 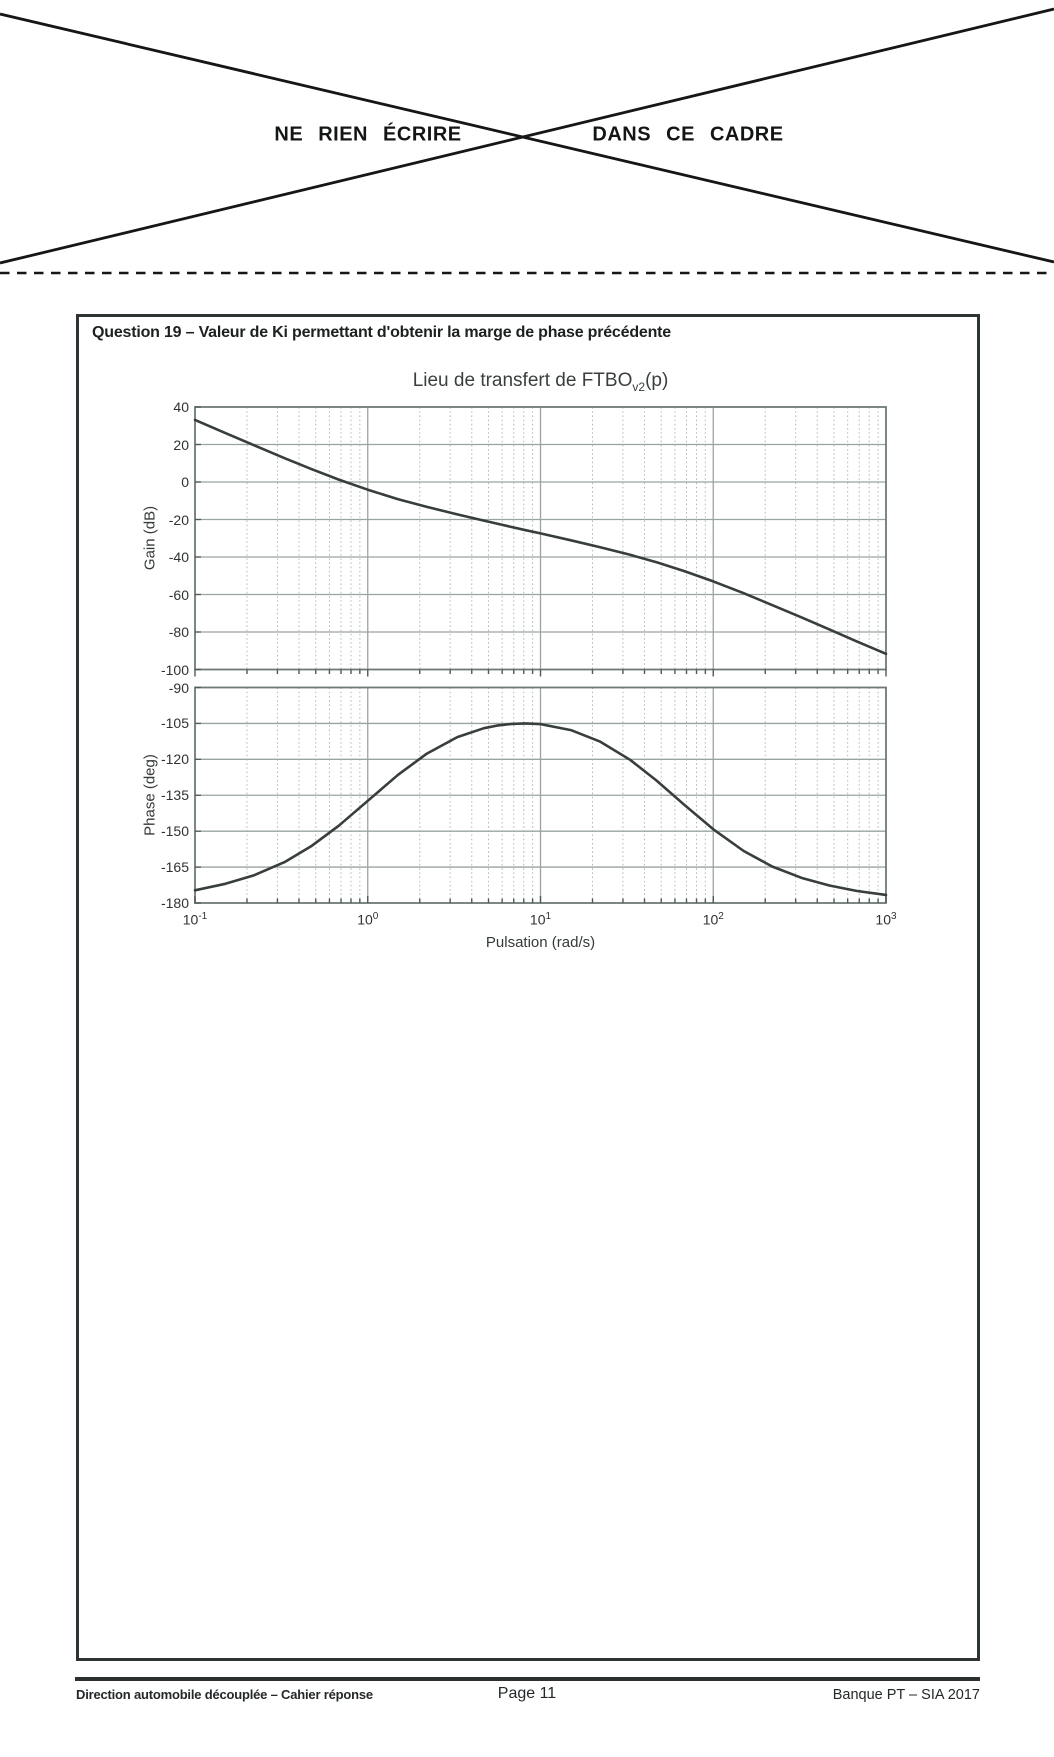 What do you see at coordinates (174, 723) in the screenshot?
I see `phase-ytick-label: -105` at bounding box center [174, 723].